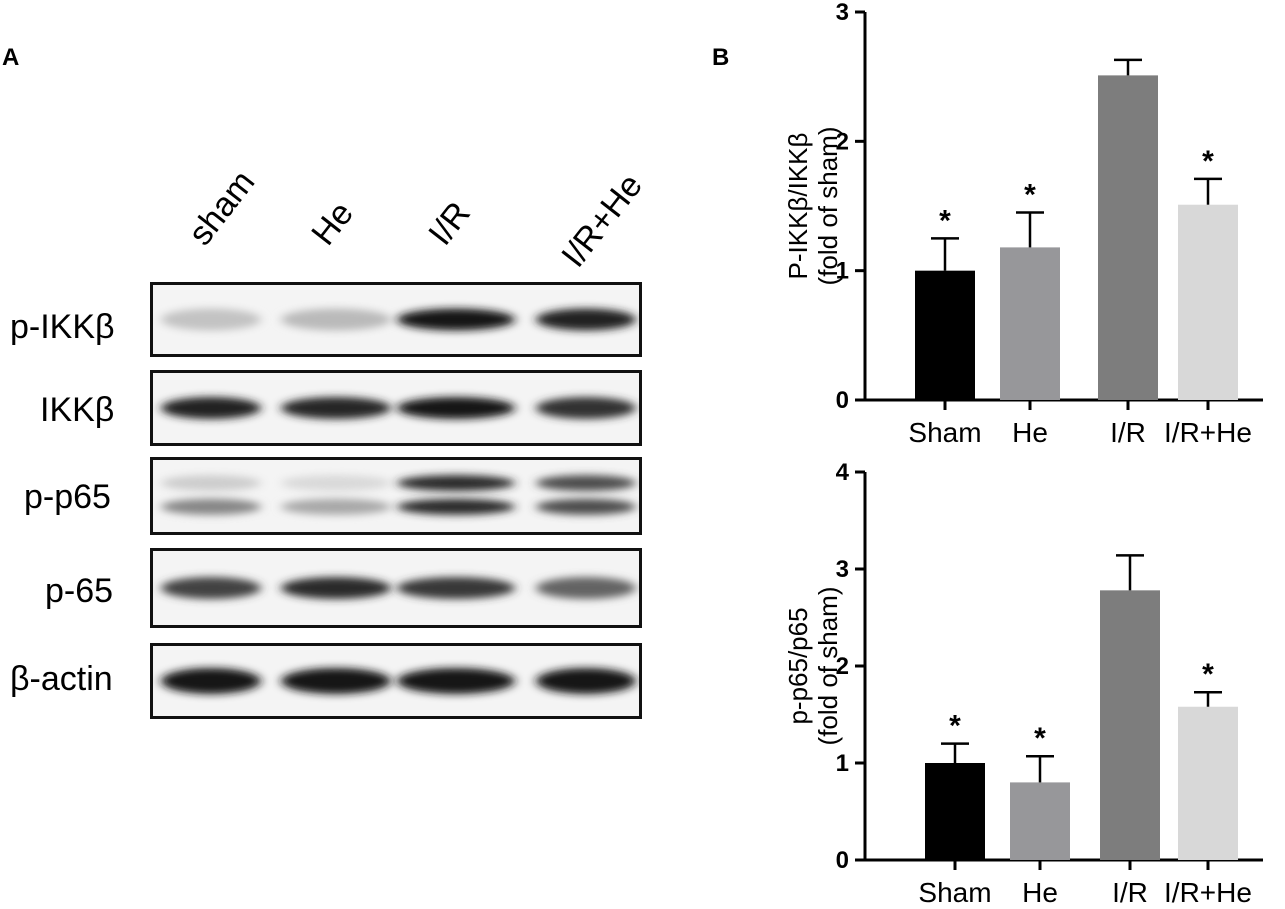 Image resolution: width=1285 pixels, height=909 pixels. I want to click on lane-label-ir-he: I/R+He, so click(602, 220).